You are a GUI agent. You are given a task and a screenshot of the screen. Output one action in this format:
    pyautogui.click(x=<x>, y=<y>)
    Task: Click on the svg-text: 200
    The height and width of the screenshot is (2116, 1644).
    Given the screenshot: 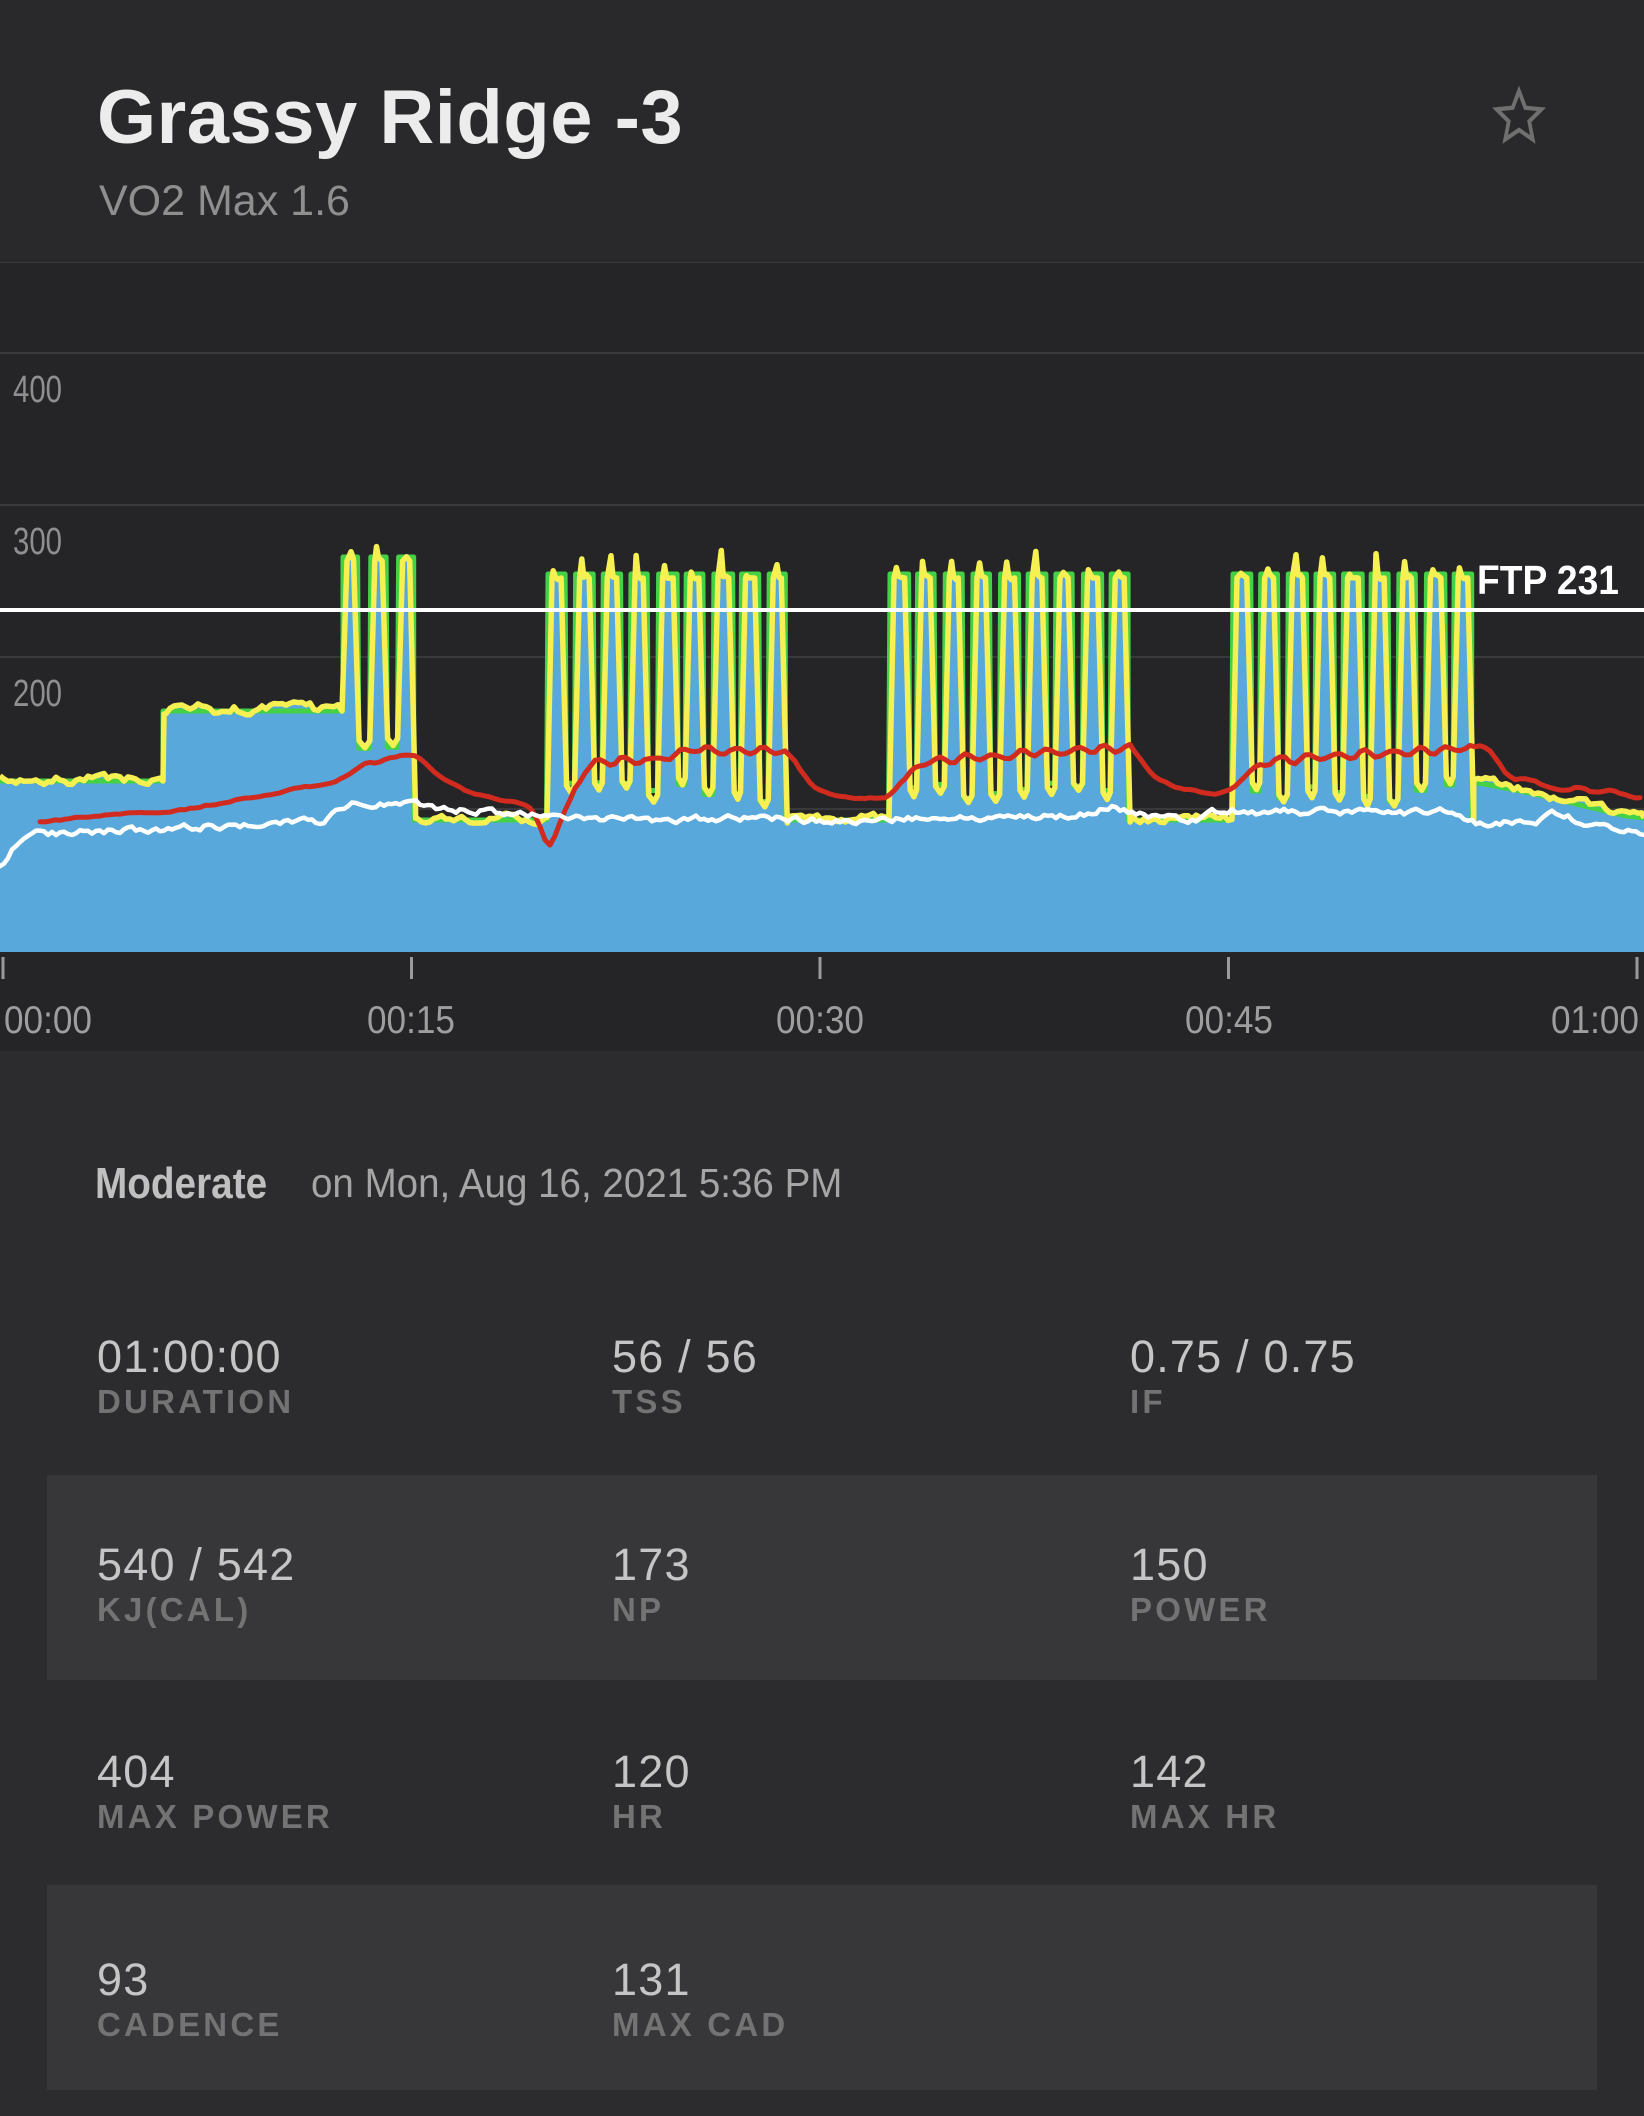 What is the action you would take?
    pyautogui.click(x=37, y=694)
    